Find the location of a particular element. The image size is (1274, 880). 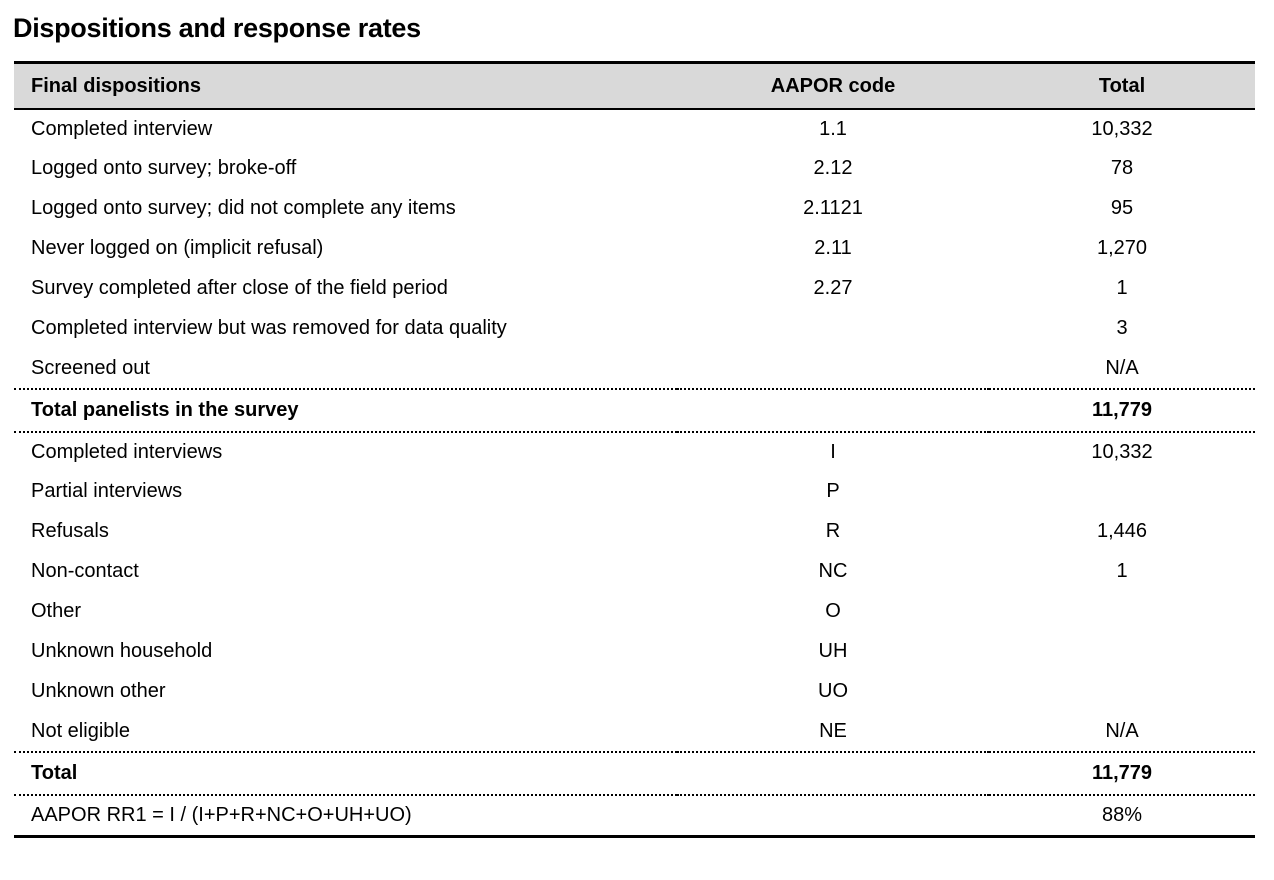

row-label-cell: Other is located at coordinates (56, 611).